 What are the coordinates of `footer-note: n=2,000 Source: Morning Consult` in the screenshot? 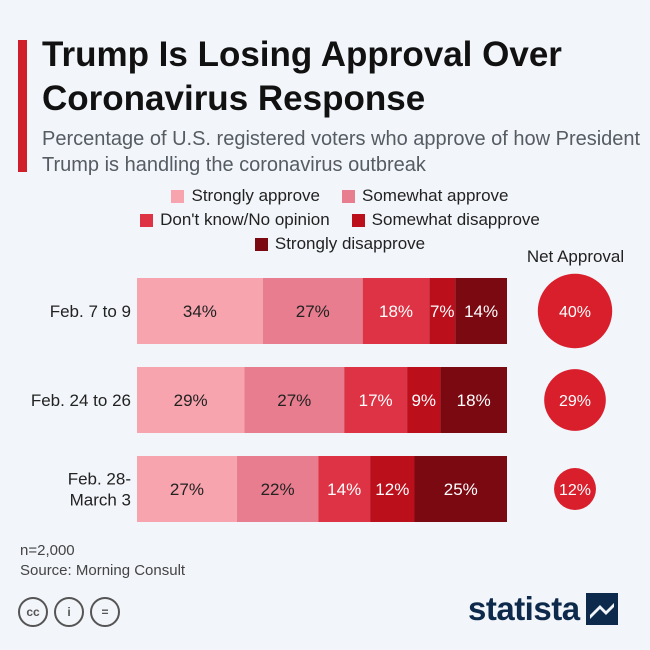 It's located at (102, 561).